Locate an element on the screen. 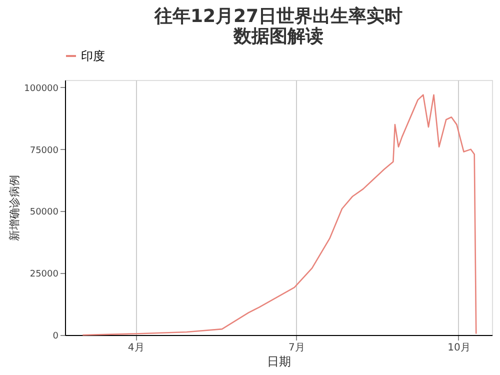 Image resolution: width=500 pixels, height=375 pixels. x-tick-label: 10月 is located at coordinates (459, 348).